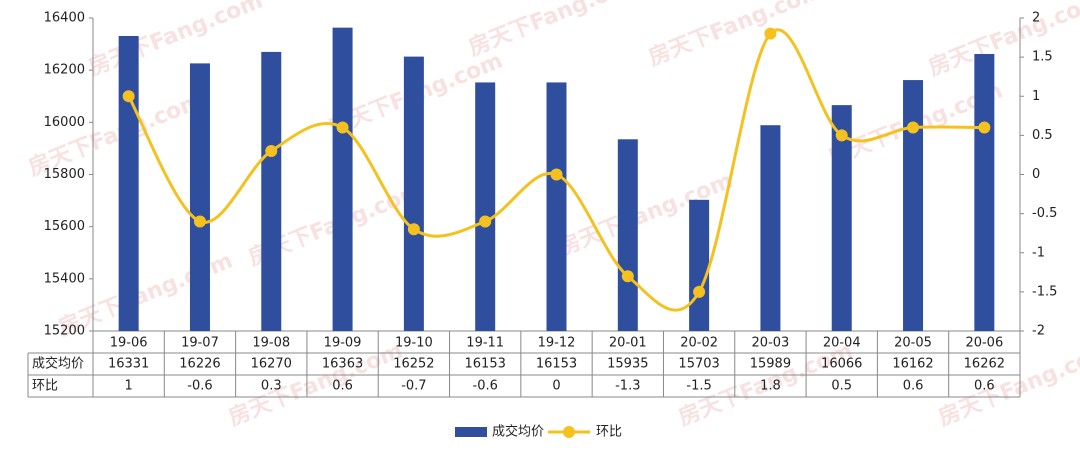 The image size is (1080, 455). What do you see at coordinates (45, 386) in the screenshot?
I see `table-row-label: 环比` at bounding box center [45, 386].